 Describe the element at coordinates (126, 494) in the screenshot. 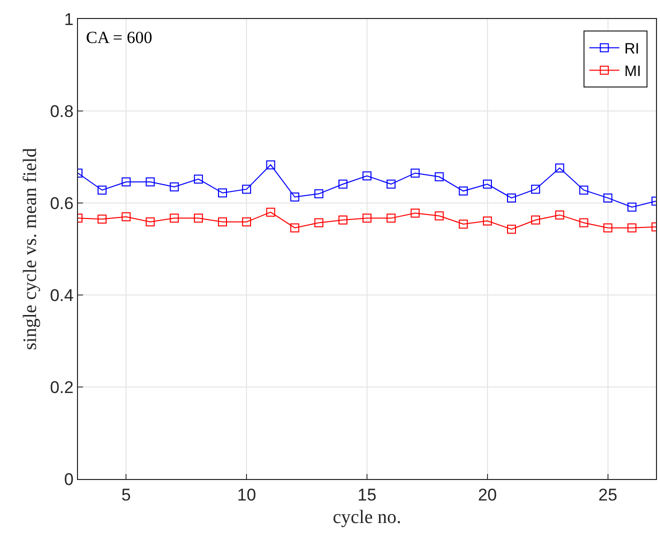

I see `x-tick-label: 5` at that location.